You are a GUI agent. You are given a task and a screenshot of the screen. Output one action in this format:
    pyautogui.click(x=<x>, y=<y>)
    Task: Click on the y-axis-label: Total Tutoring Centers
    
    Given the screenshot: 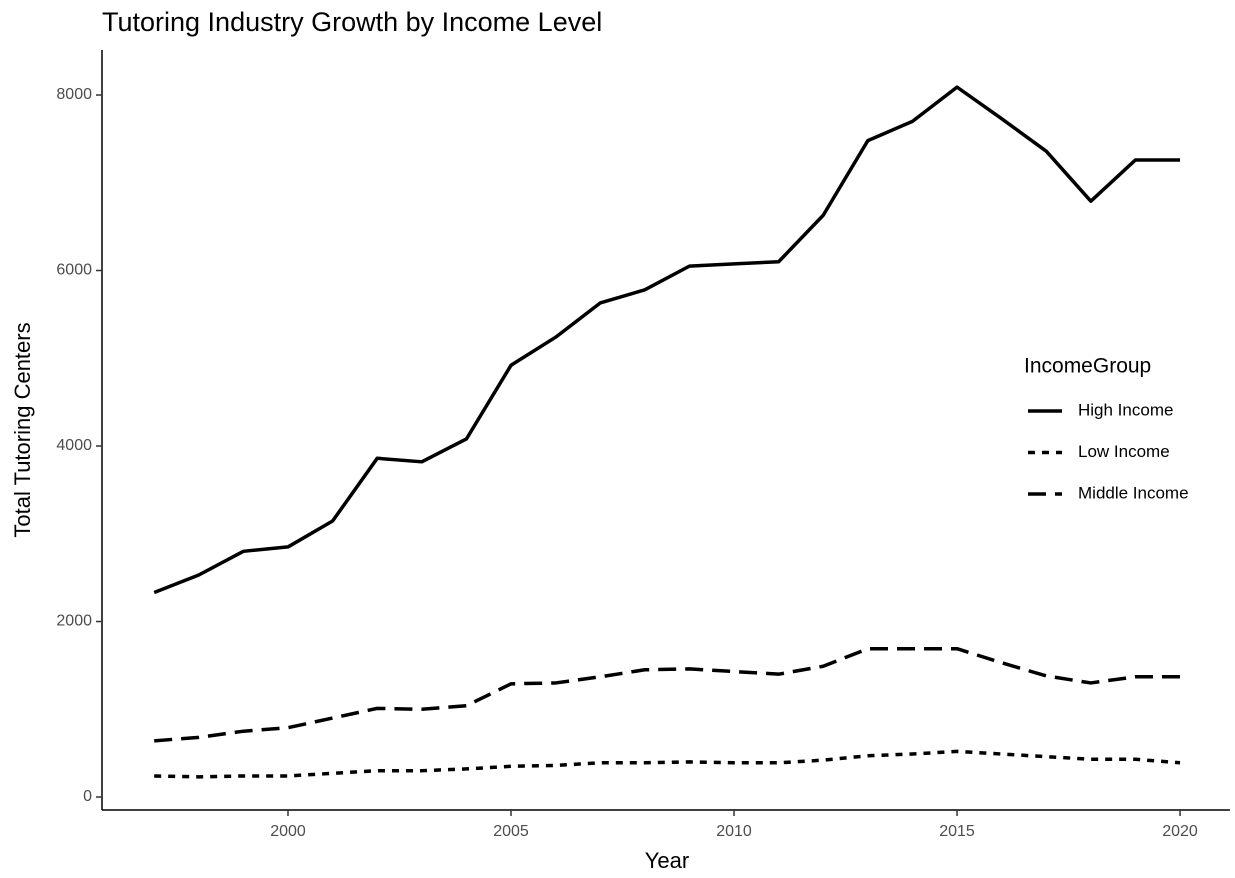 What is the action you would take?
    pyautogui.click(x=22, y=429)
    